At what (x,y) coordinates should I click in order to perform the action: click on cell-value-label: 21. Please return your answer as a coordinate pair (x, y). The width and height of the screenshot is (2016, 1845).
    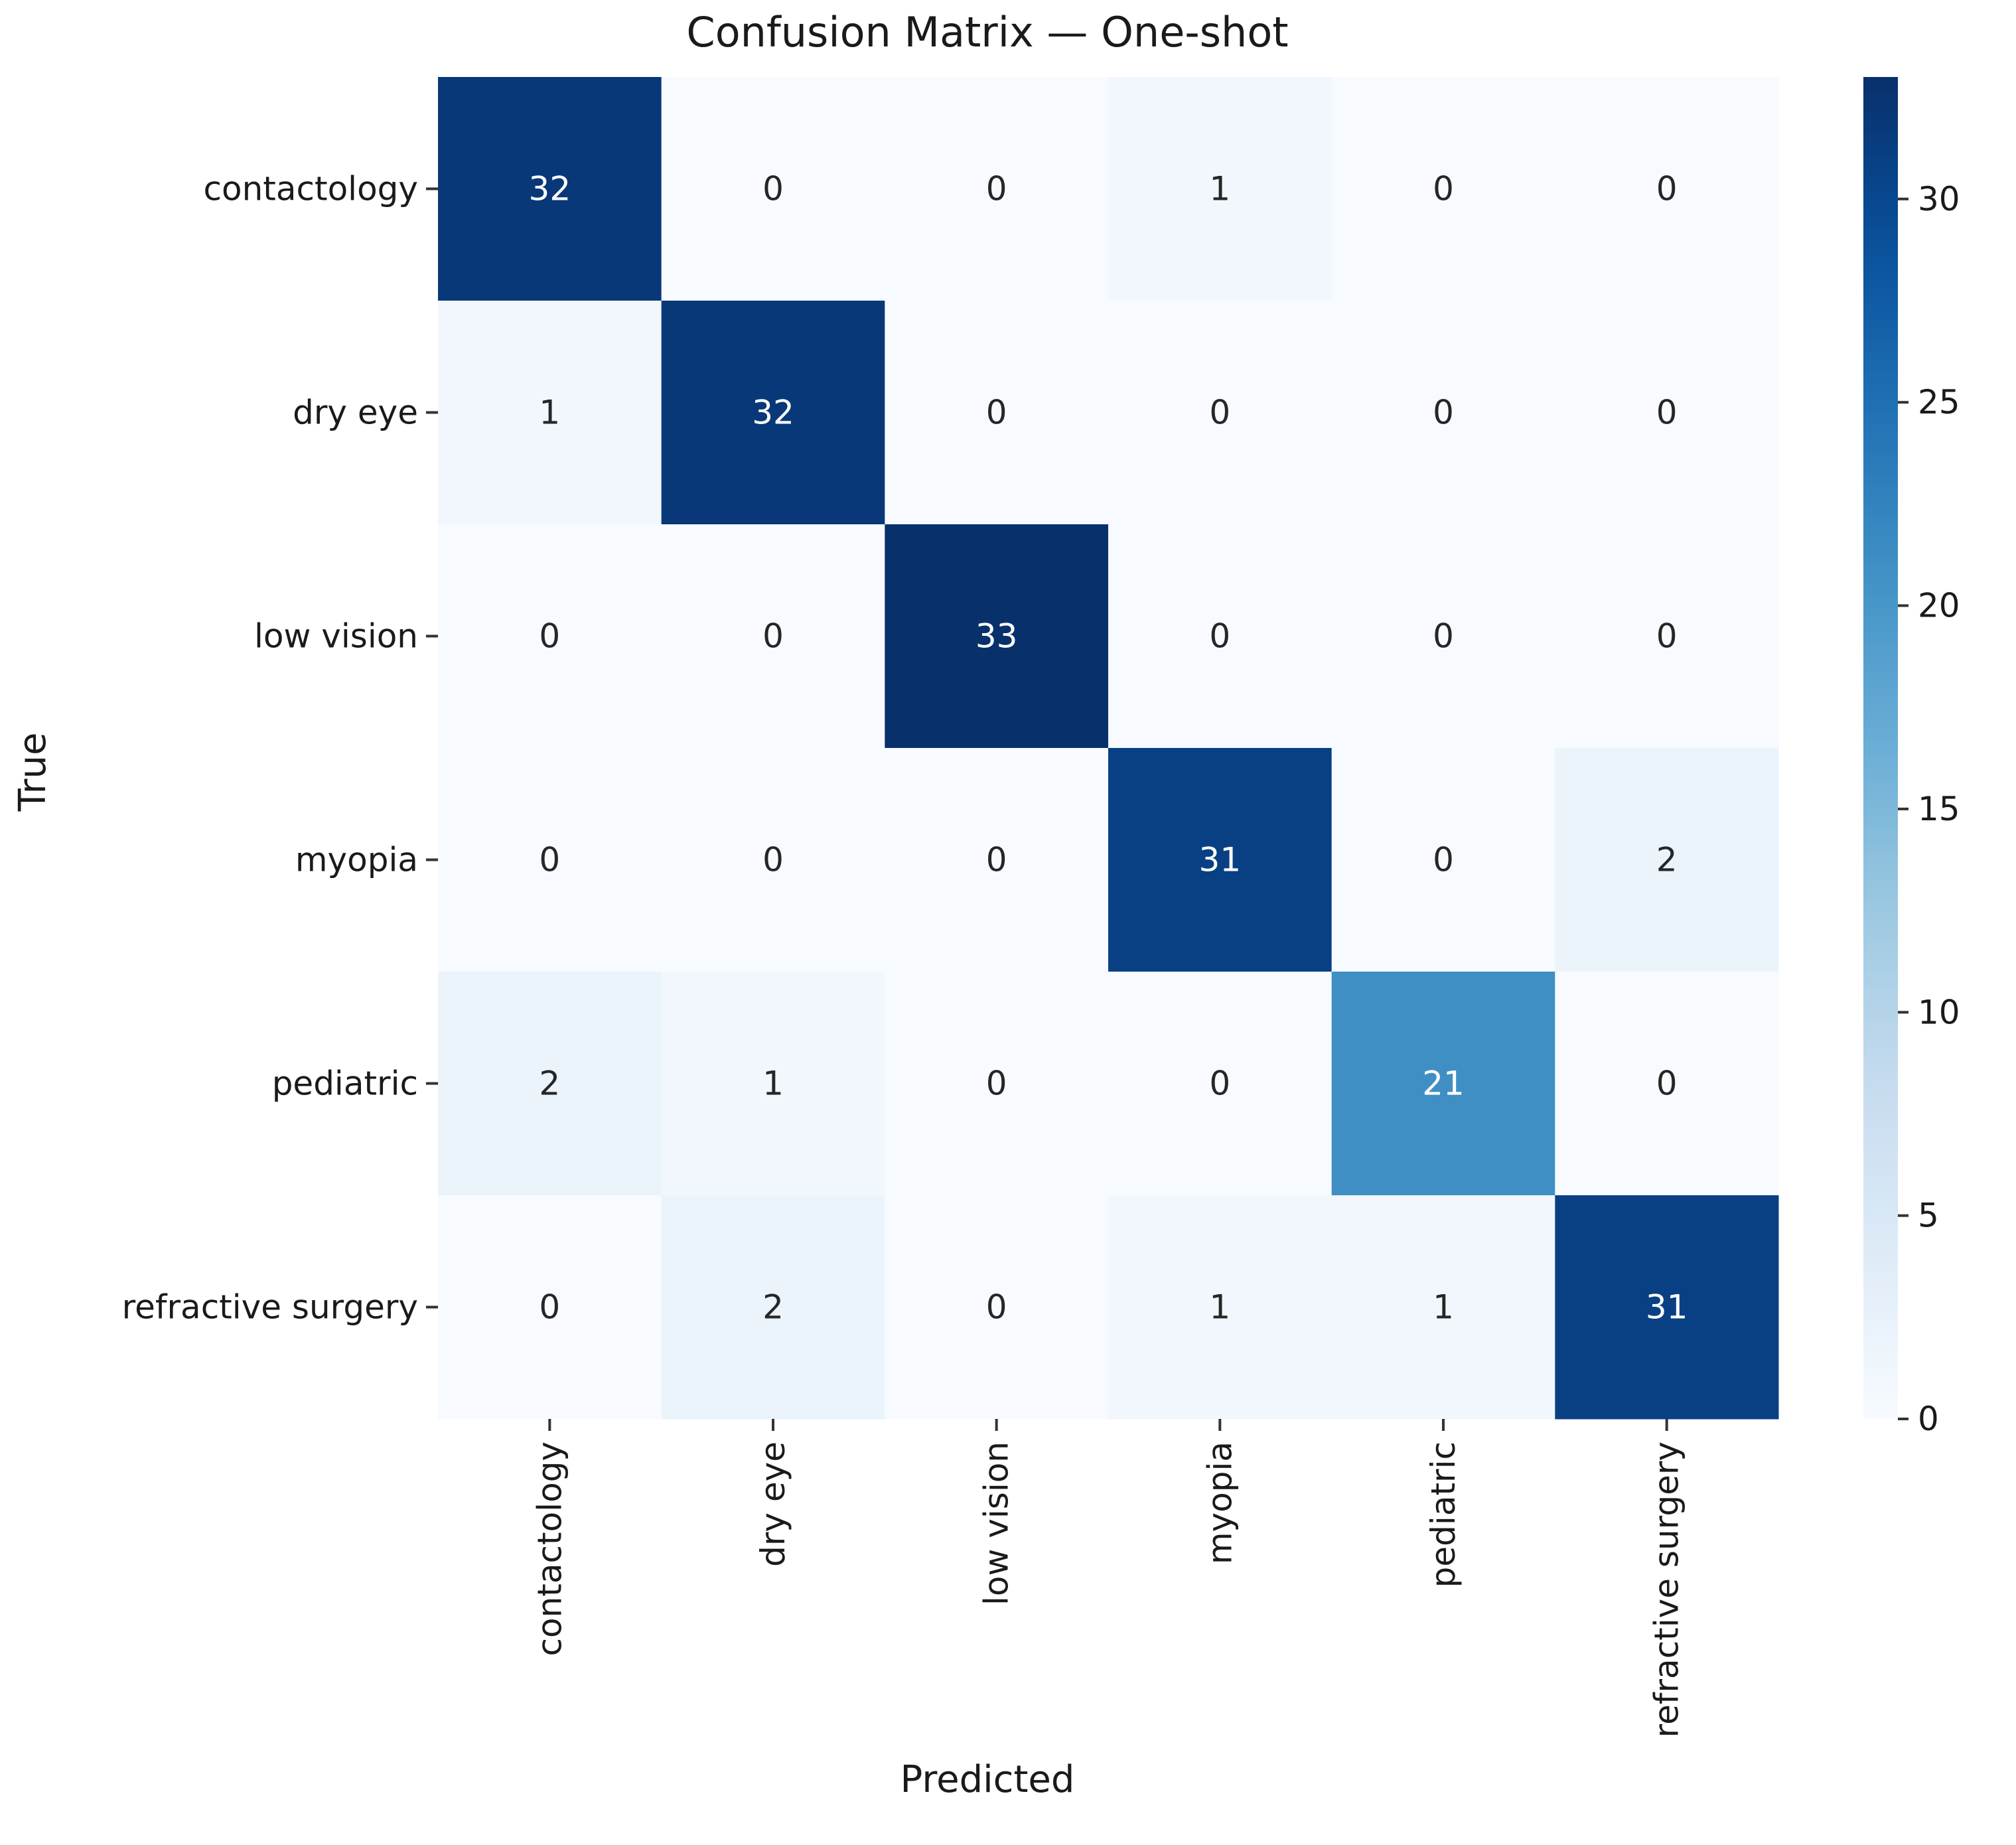
    Looking at the image, I should click on (1443, 1084).